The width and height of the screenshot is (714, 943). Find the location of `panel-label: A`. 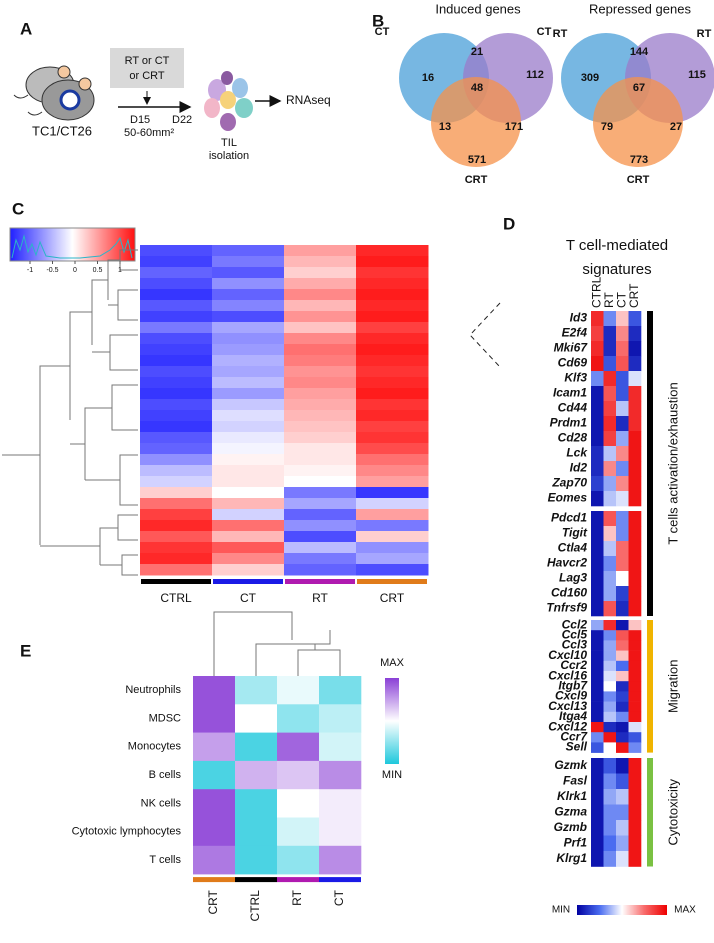

panel-label: A is located at coordinates (26, 28).